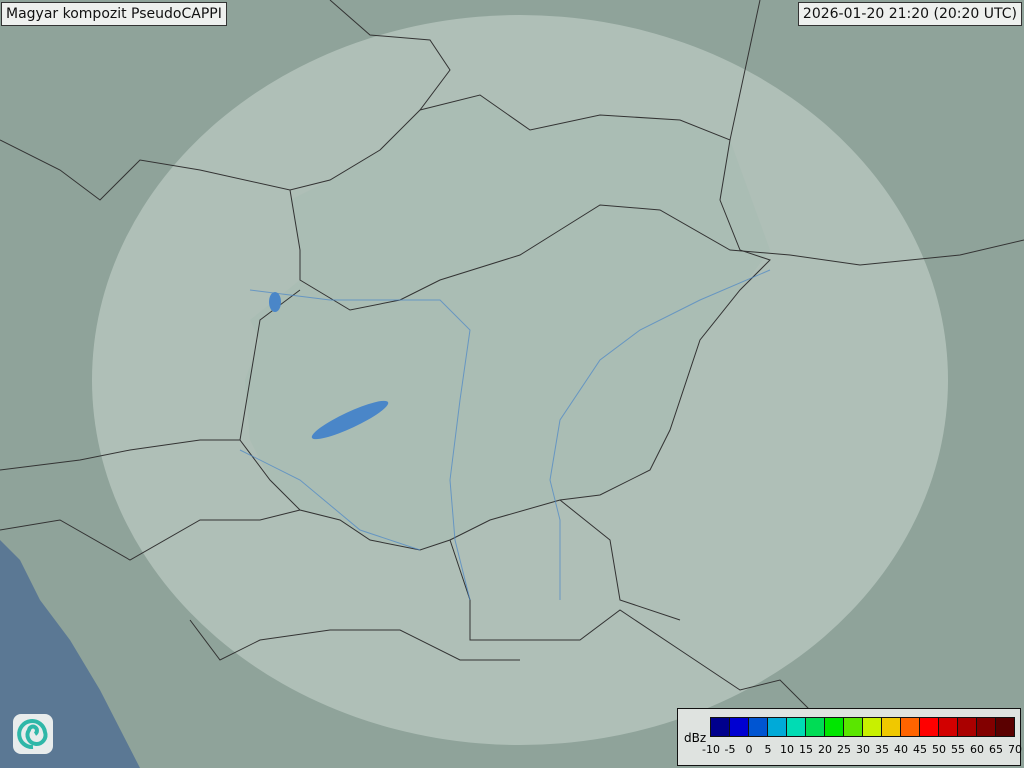 The height and width of the screenshot is (768, 1024). I want to click on legend-tick-label: 40, so click(901, 749).